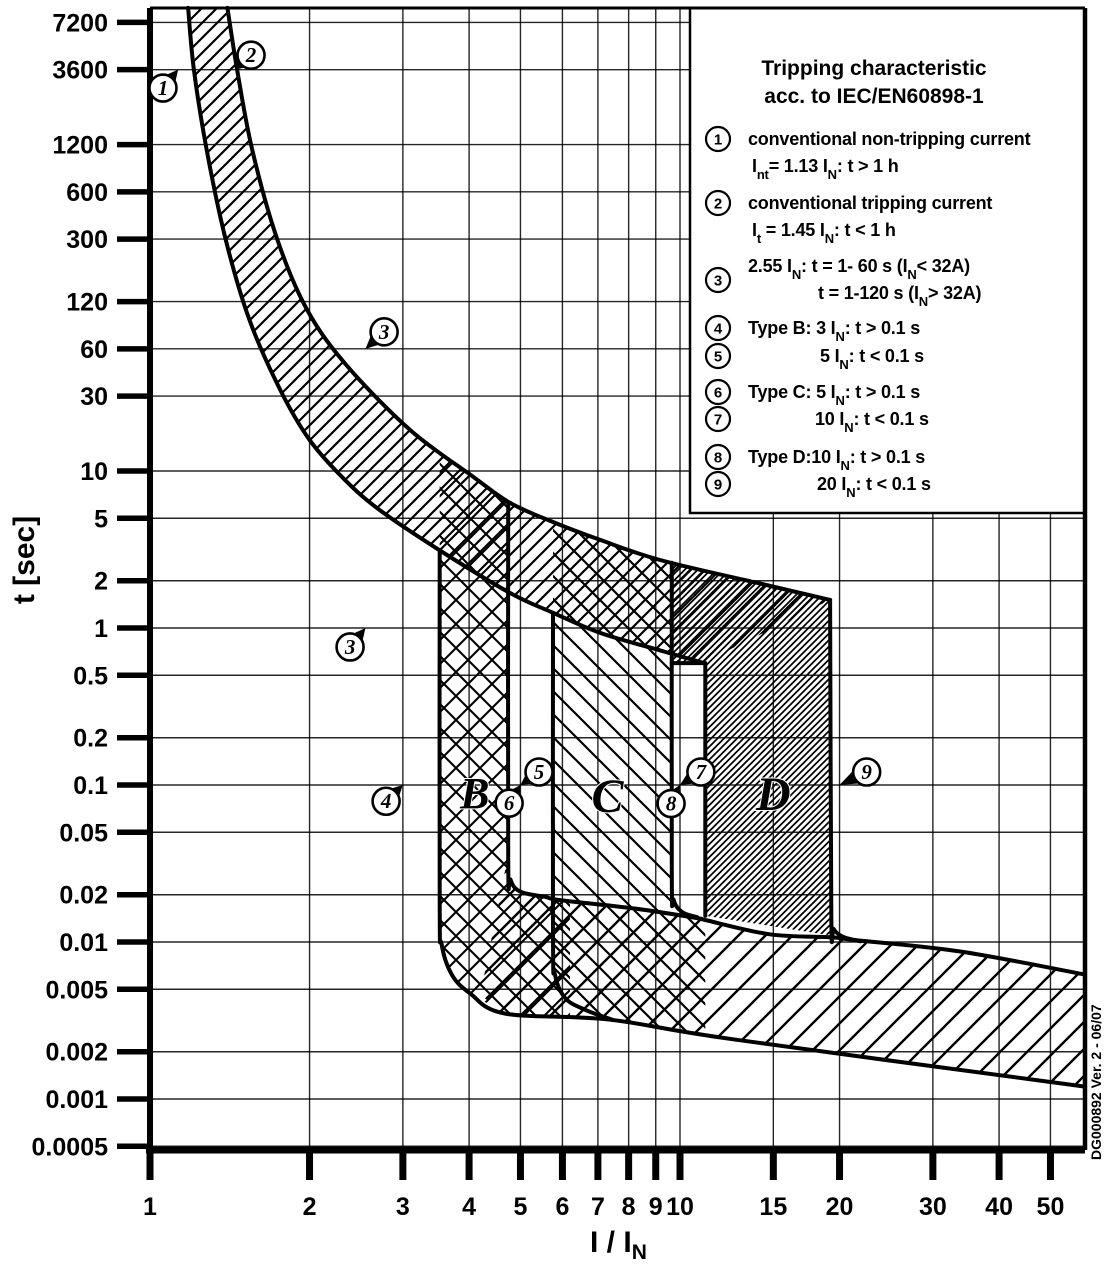 The image size is (1111, 1280). I want to click on legend-number-4: 4, so click(718, 329).